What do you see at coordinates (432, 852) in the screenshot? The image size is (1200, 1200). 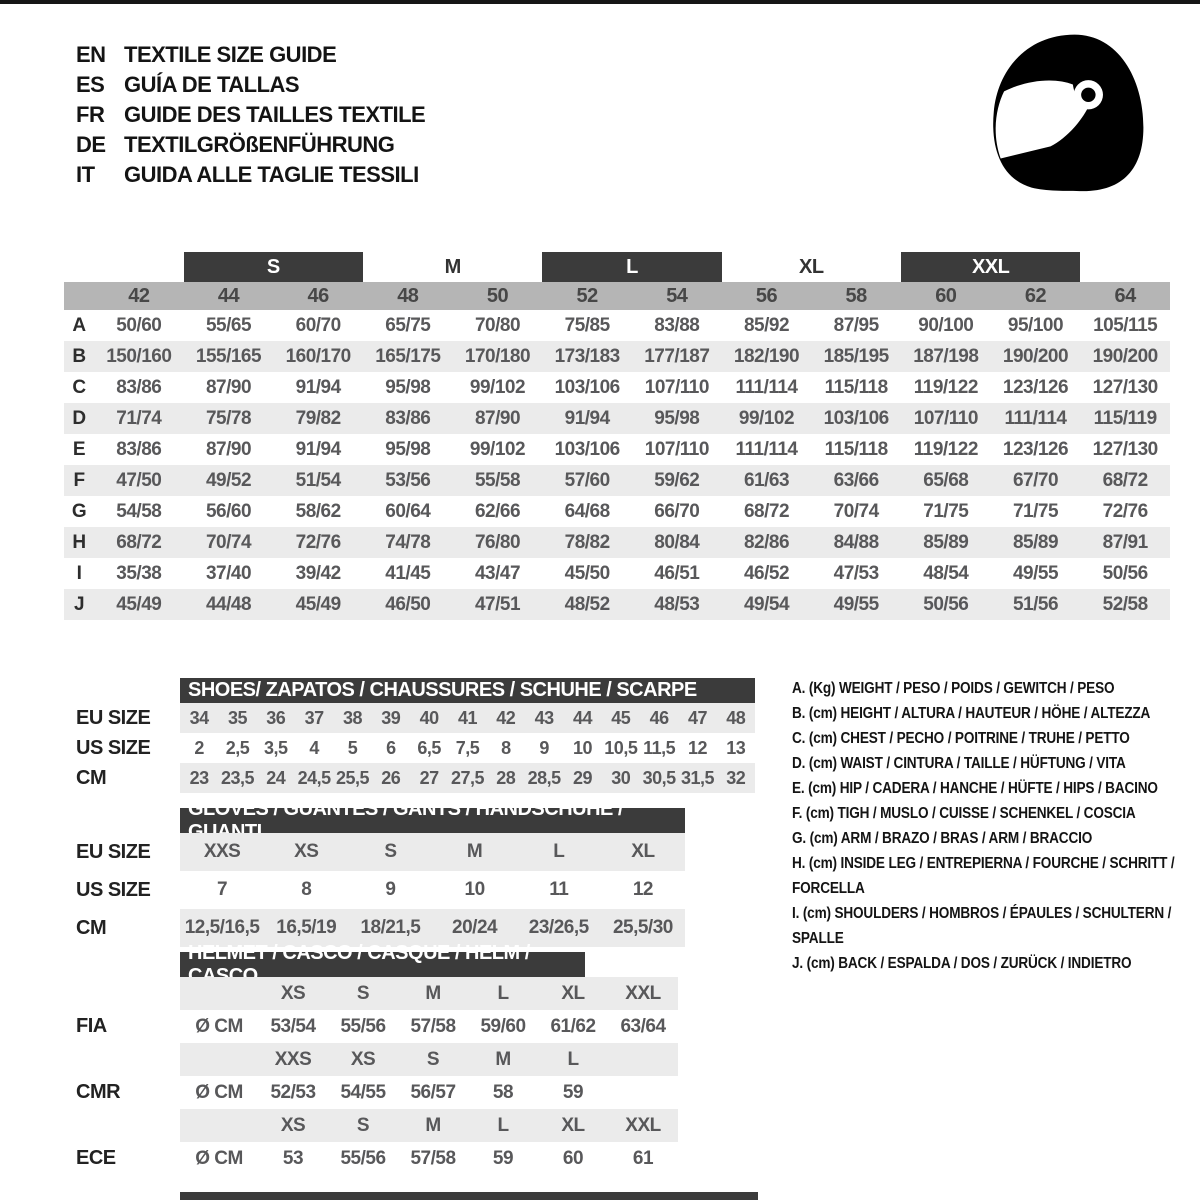 I see `table-row: XXS XS S M L XL` at bounding box center [432, 852].